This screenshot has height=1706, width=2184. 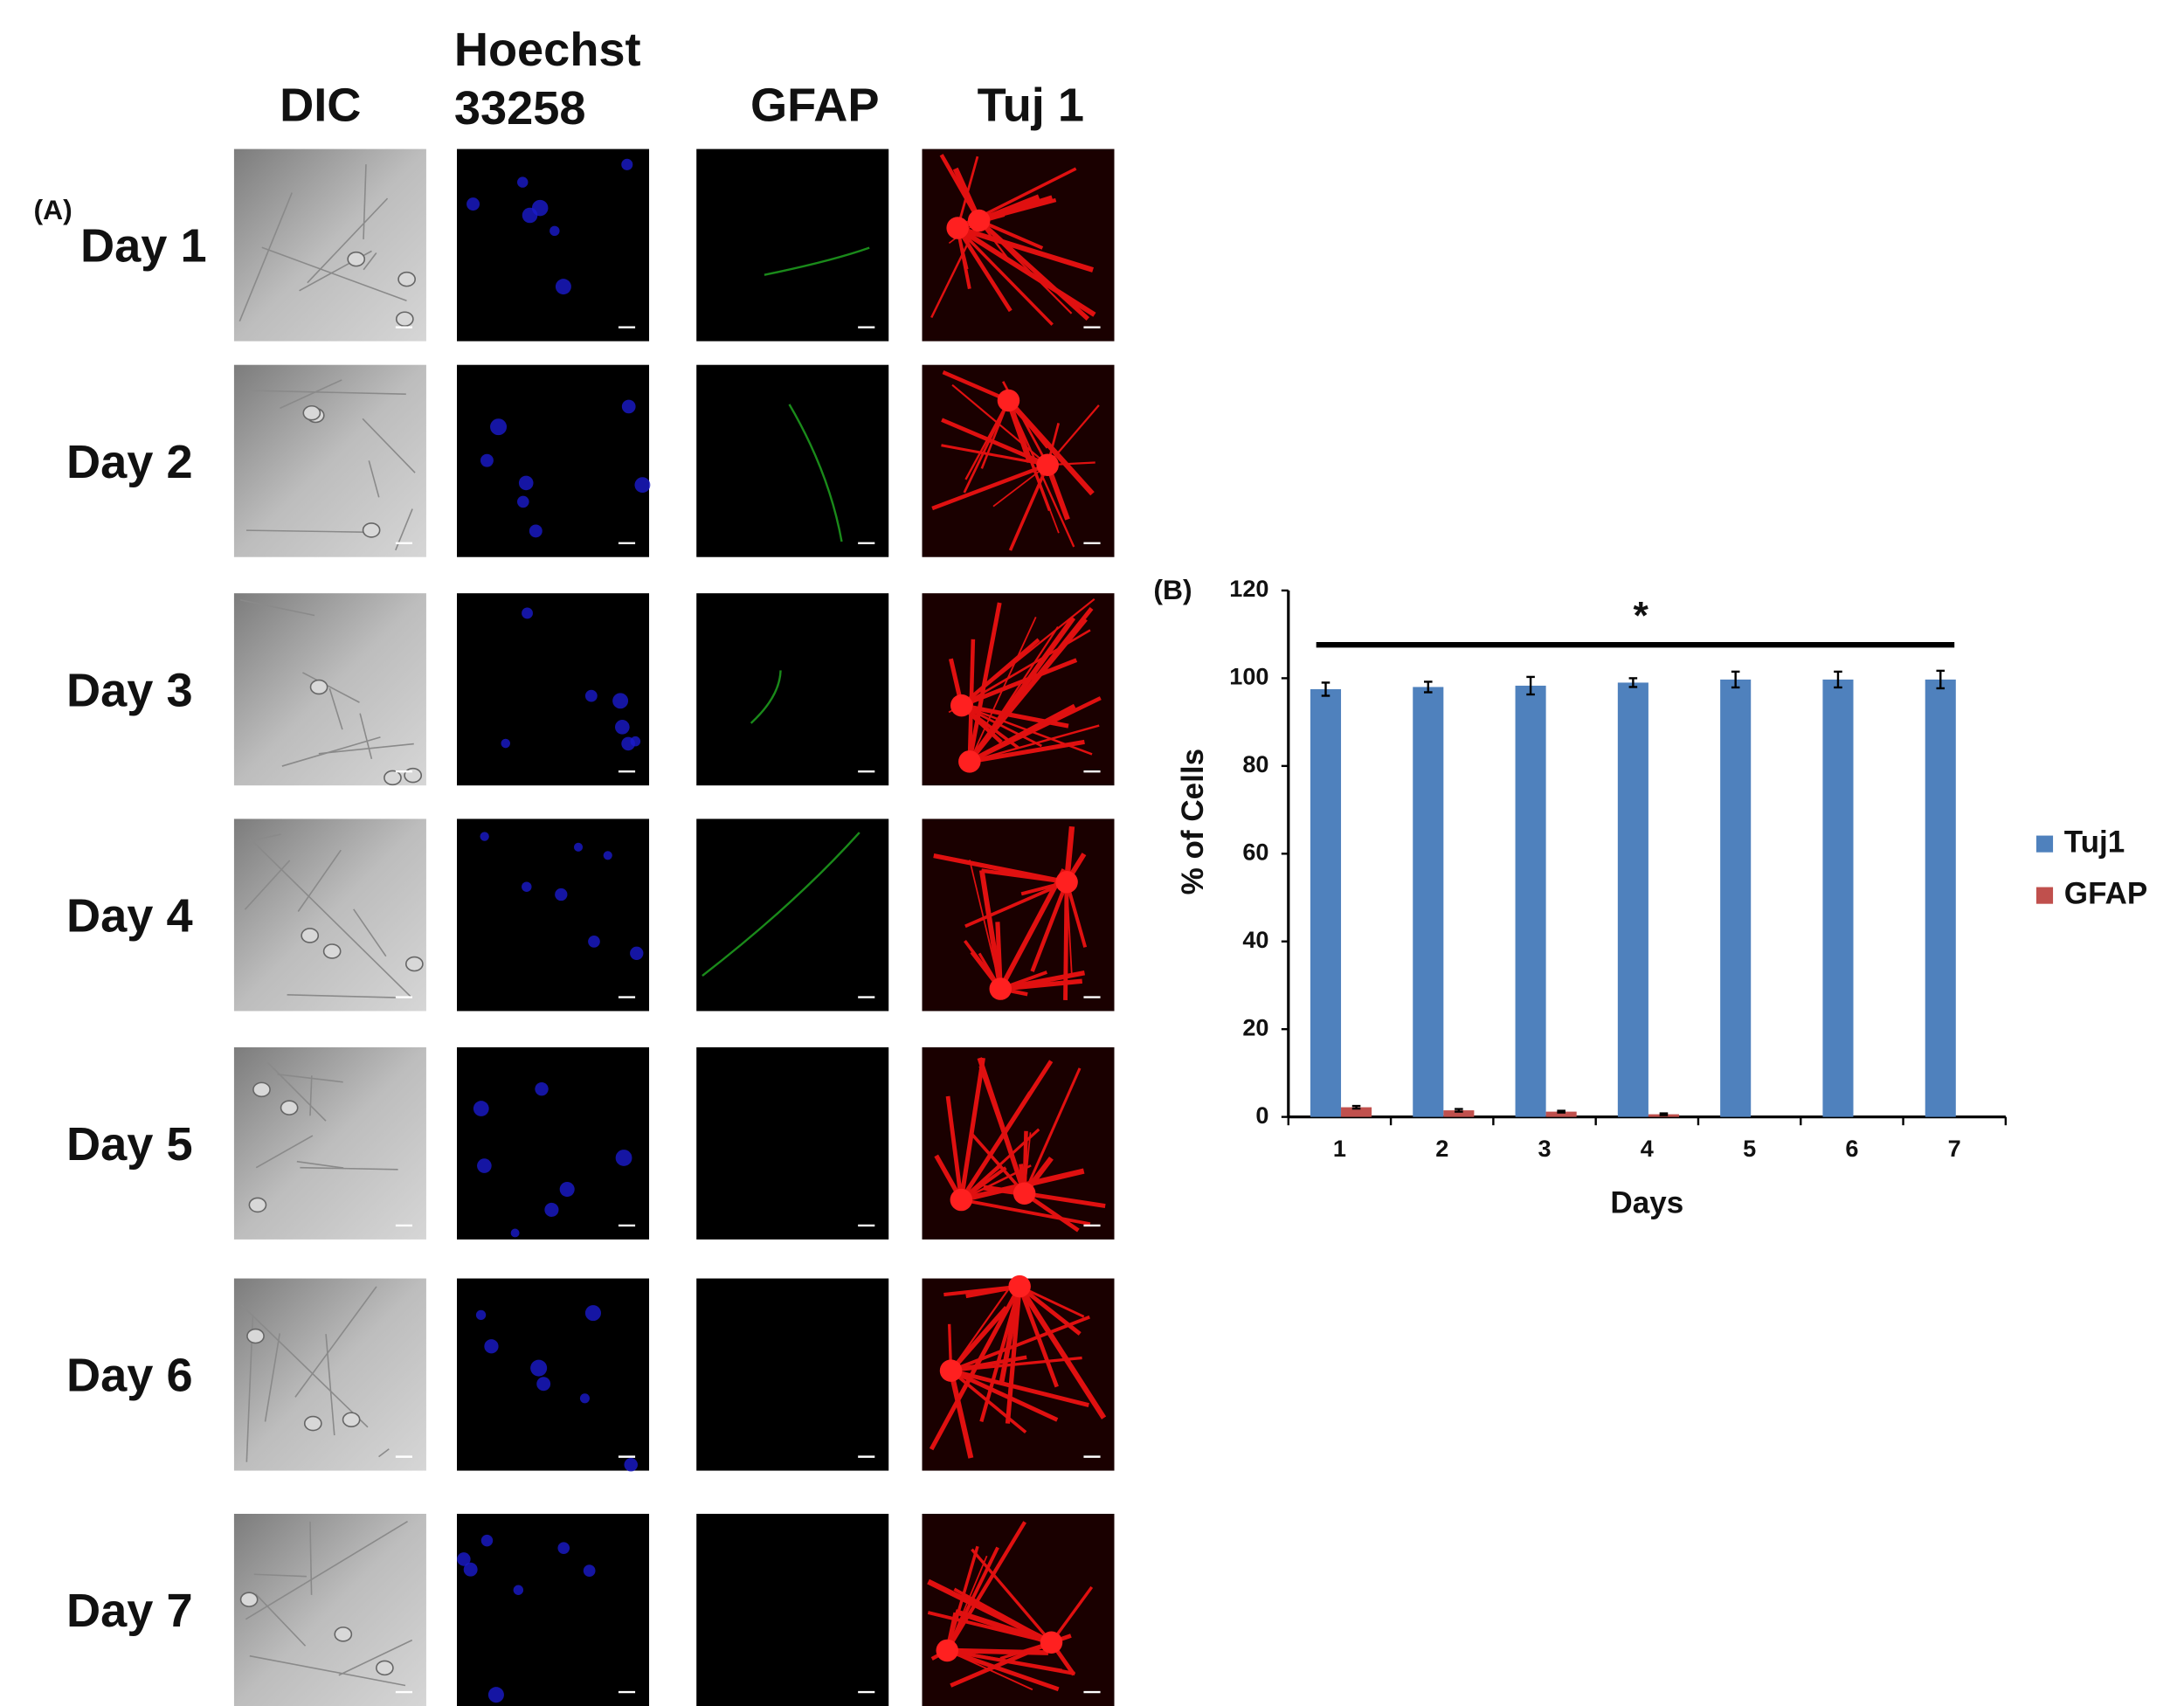 What do you see at coordinates (1544, 1148) in the screenshot?
I see `x-tick-label: 3` at bounding box center [1544, 1148].